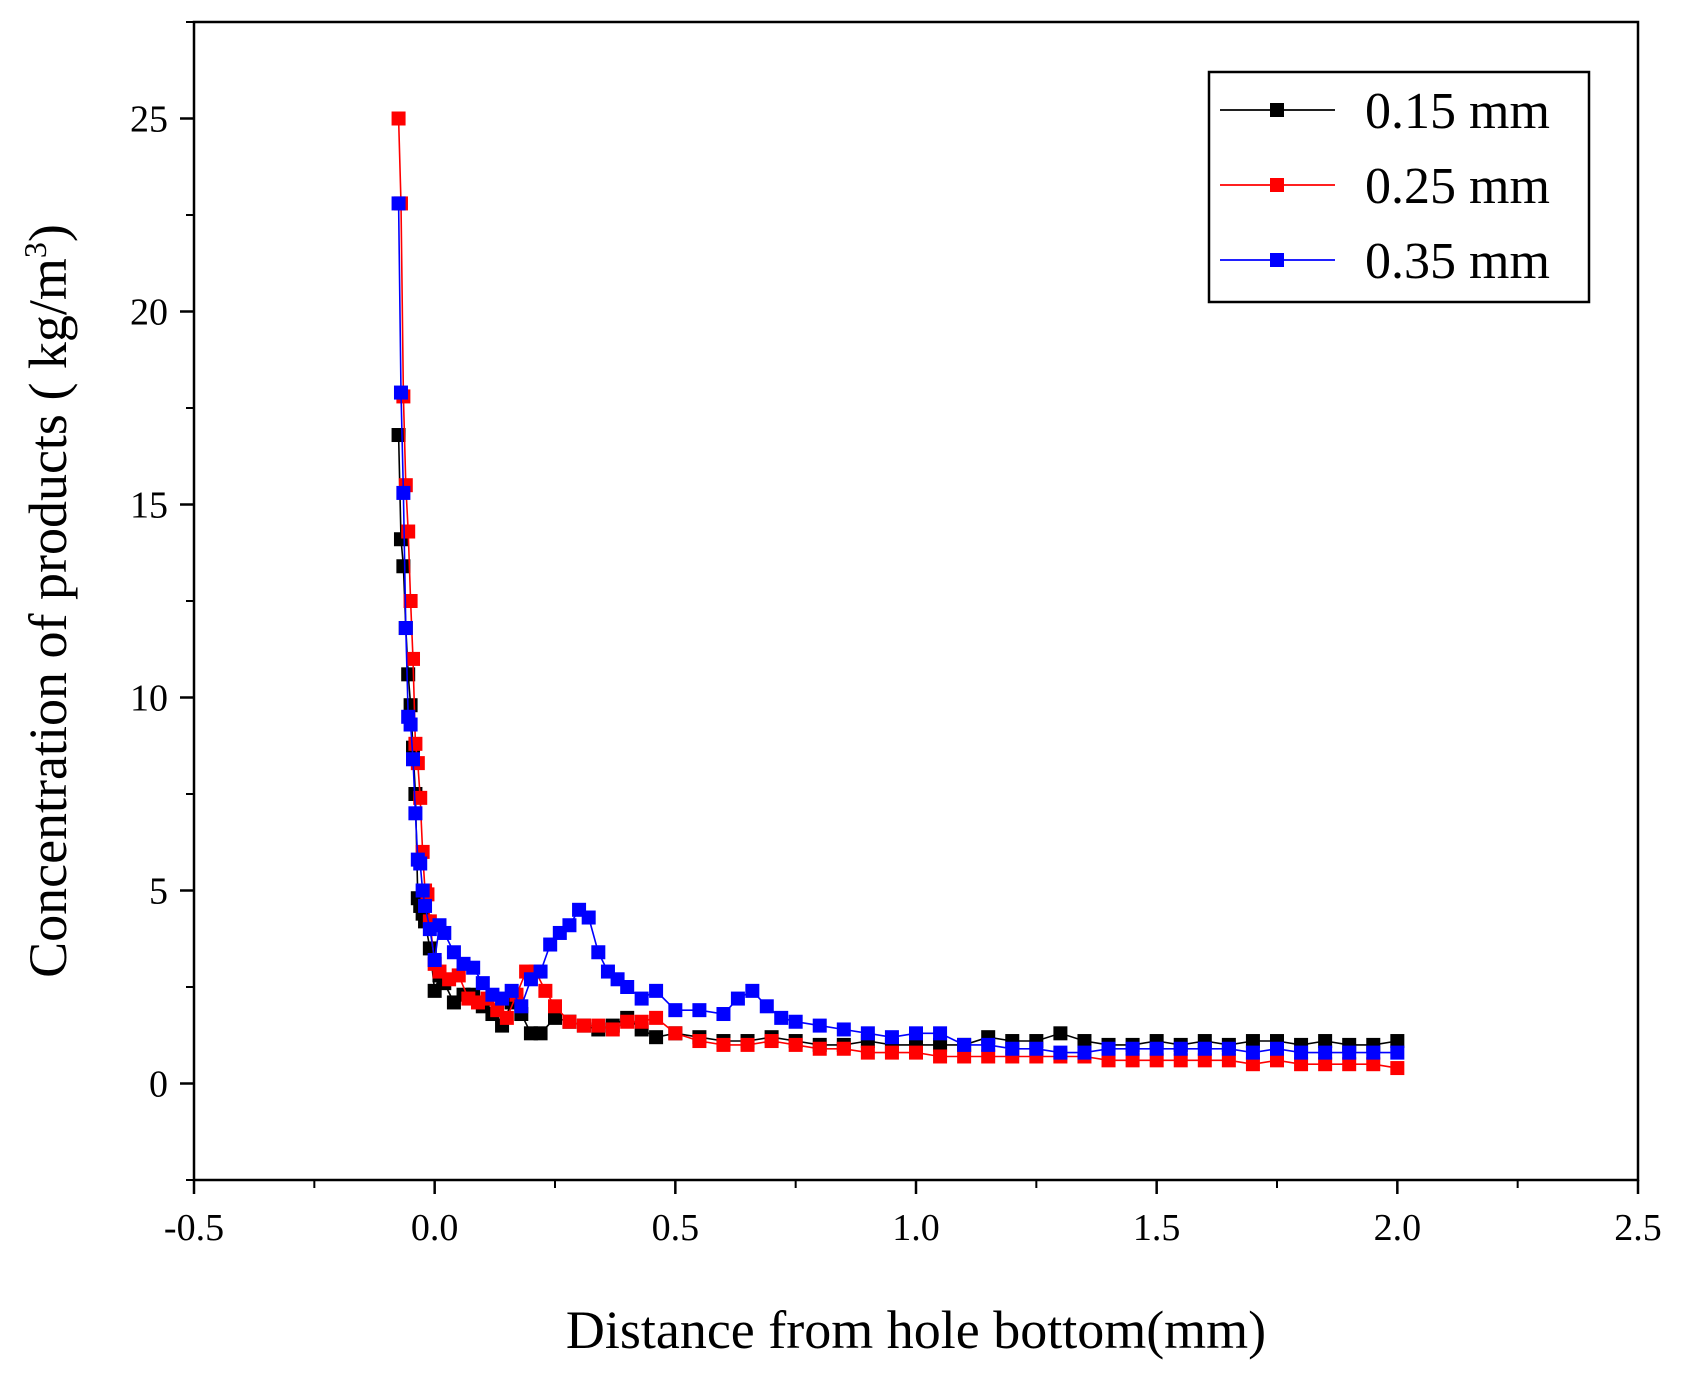 This screenshot has width=1682, height=1376. What do you see at coordinates (916, 1228) in the screenshot?
I see `x-tick-label: 1.0` at bounding box center [916, 1228].